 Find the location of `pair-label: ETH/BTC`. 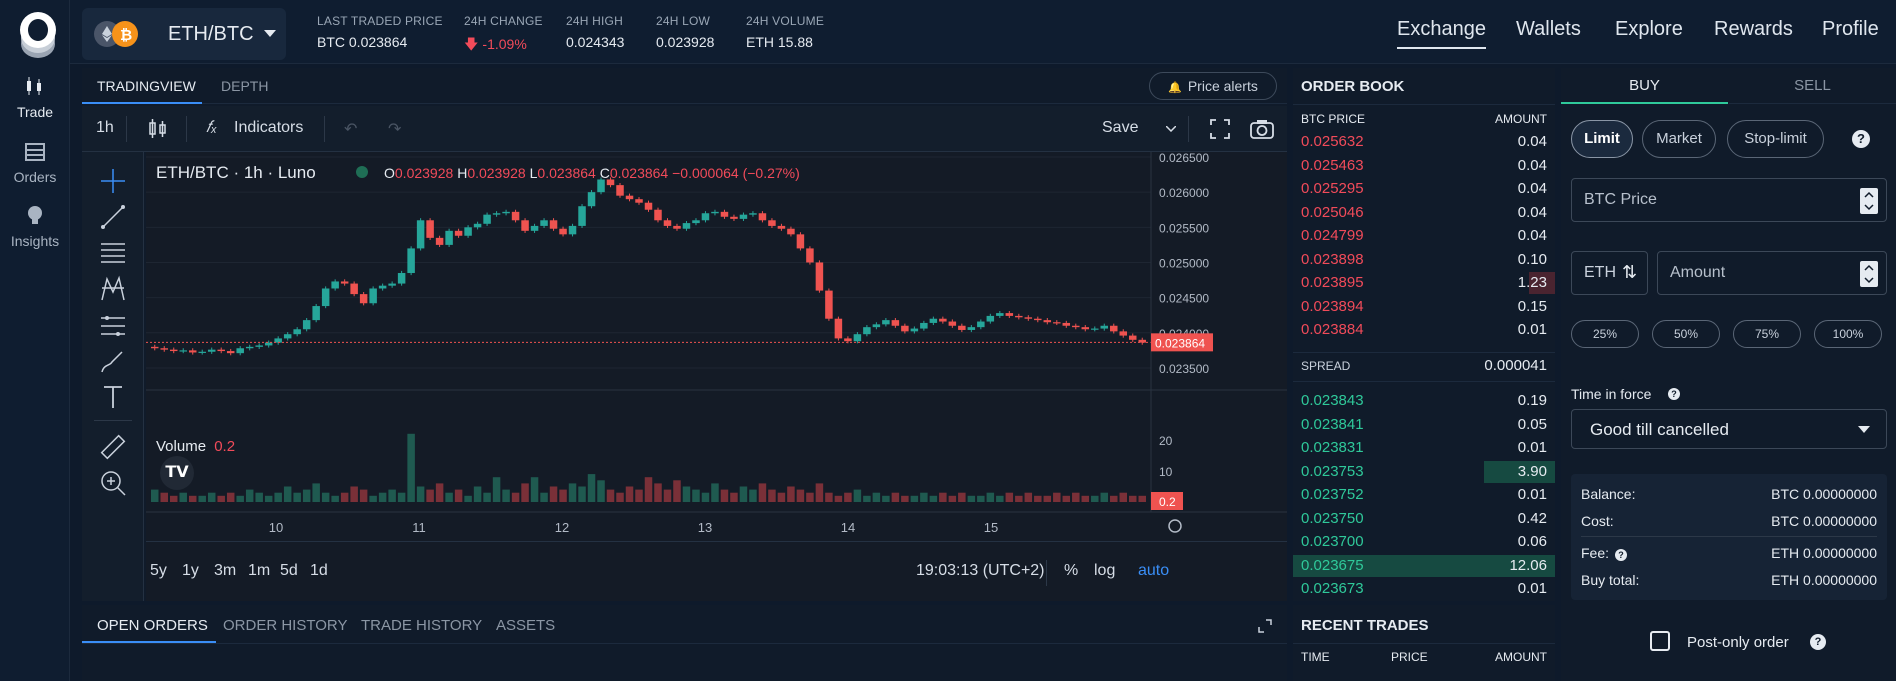

pair-label: ETH/BTC is located at coordinates (211, 34).